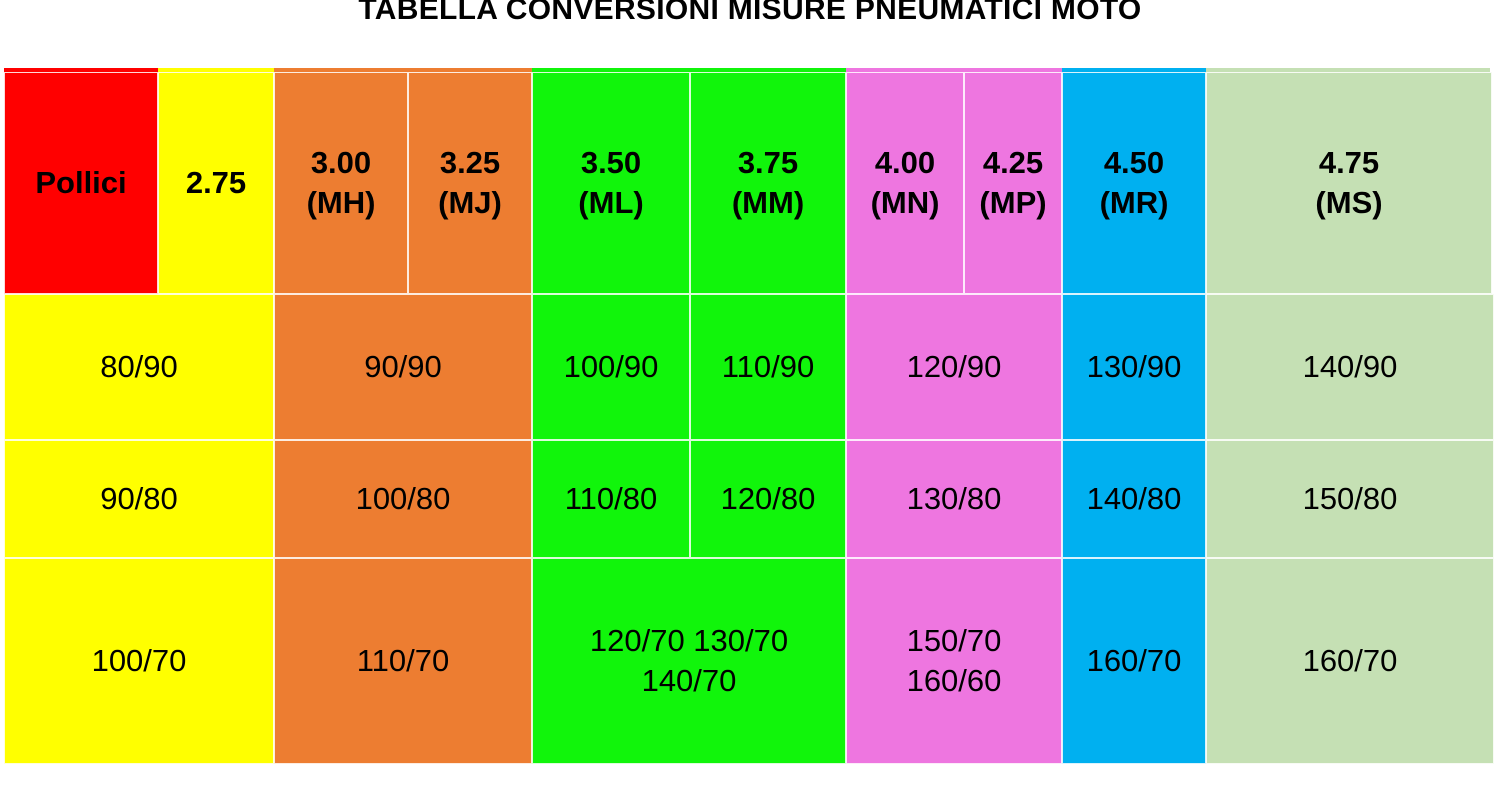 The height and width of the screenshot is (801, 1500). What do you see at coordinates (139, 499) in the screenshot?
I see `table-cell: 90/80` at bounding box center [139, 499].